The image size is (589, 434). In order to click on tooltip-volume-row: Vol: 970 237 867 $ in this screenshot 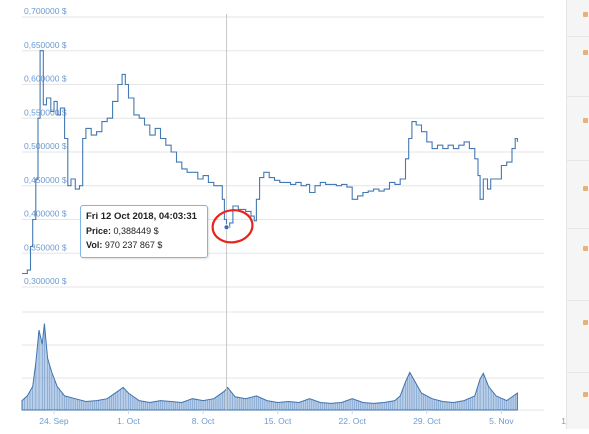, I will do `click(144, 245)`.